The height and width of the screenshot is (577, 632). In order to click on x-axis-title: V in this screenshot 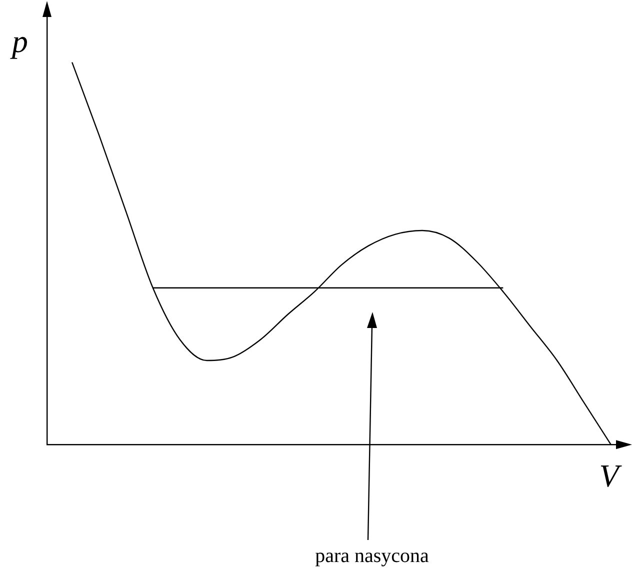, I will do `click(610, 476)`.